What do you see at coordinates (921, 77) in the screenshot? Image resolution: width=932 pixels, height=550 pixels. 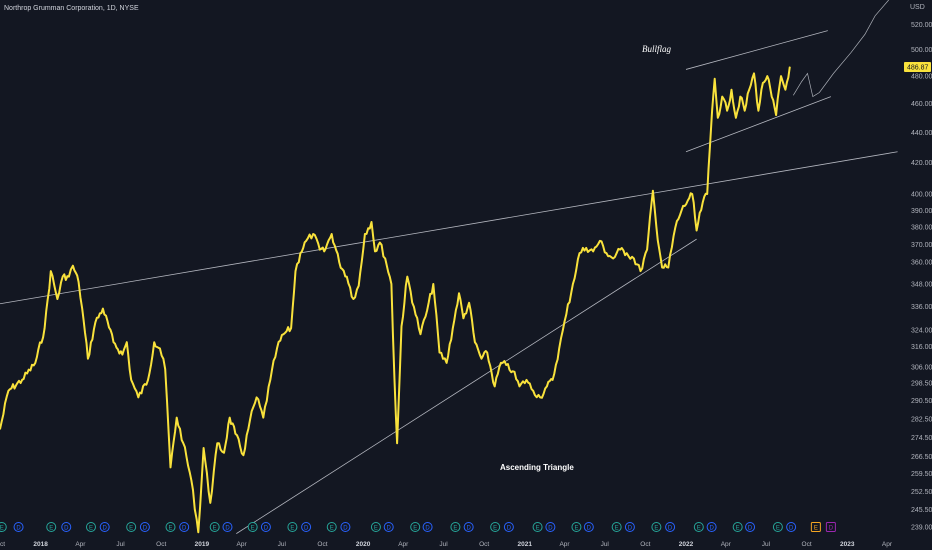 I see `y-tick-label: 480.00` at bounding box center [921, 77].